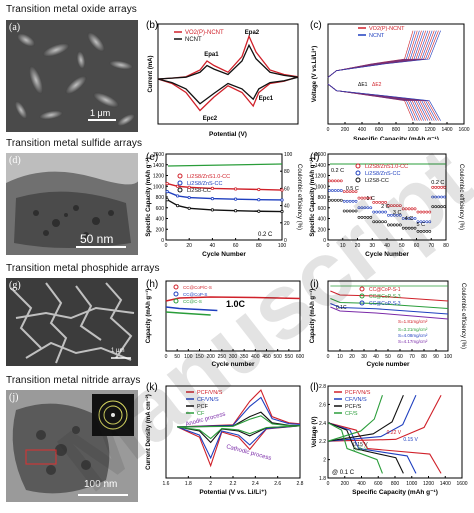 This screenshot has height=513, width=474. What do you see at coordinates (158, 177) in the screenshot?
I see `y-tick-label-e-6: 1200` at bounding box center [158, 177].